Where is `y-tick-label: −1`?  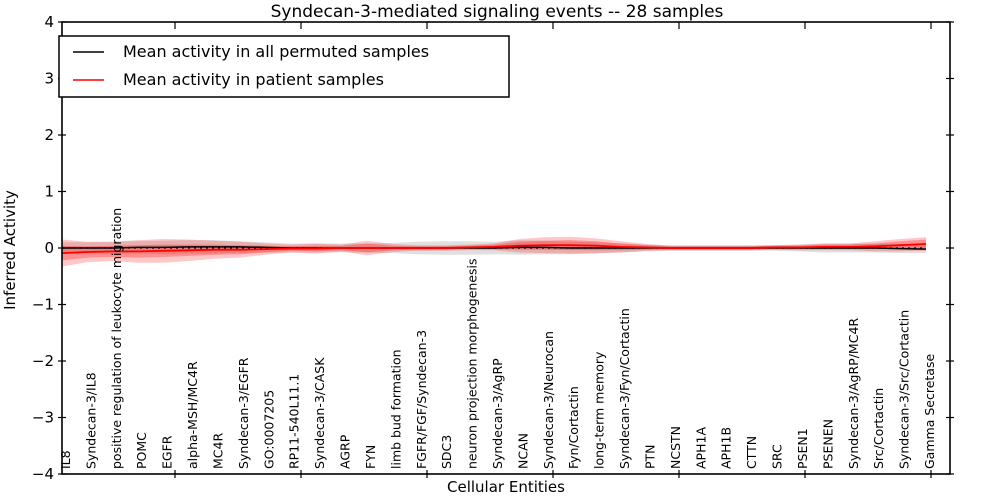 y-tick-label: −1 is located at coordinates (43, 305).